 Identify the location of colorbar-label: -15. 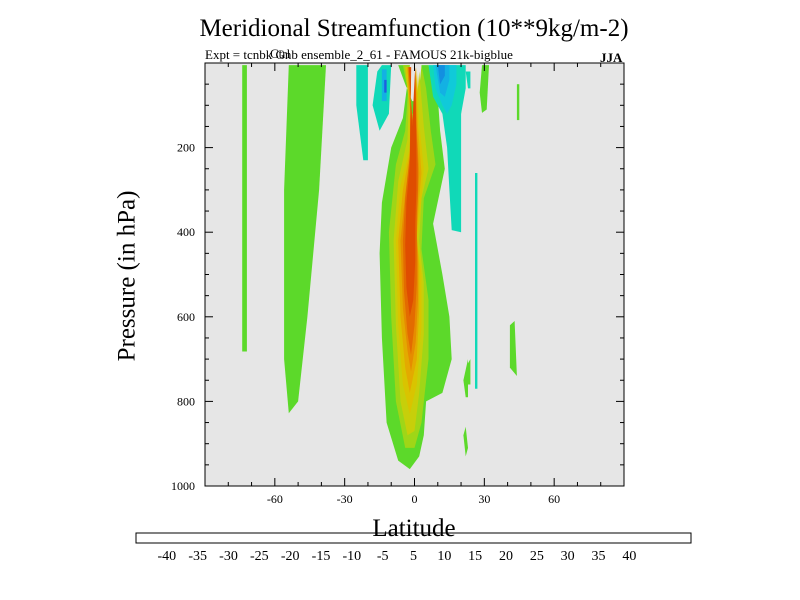
(321, 556).